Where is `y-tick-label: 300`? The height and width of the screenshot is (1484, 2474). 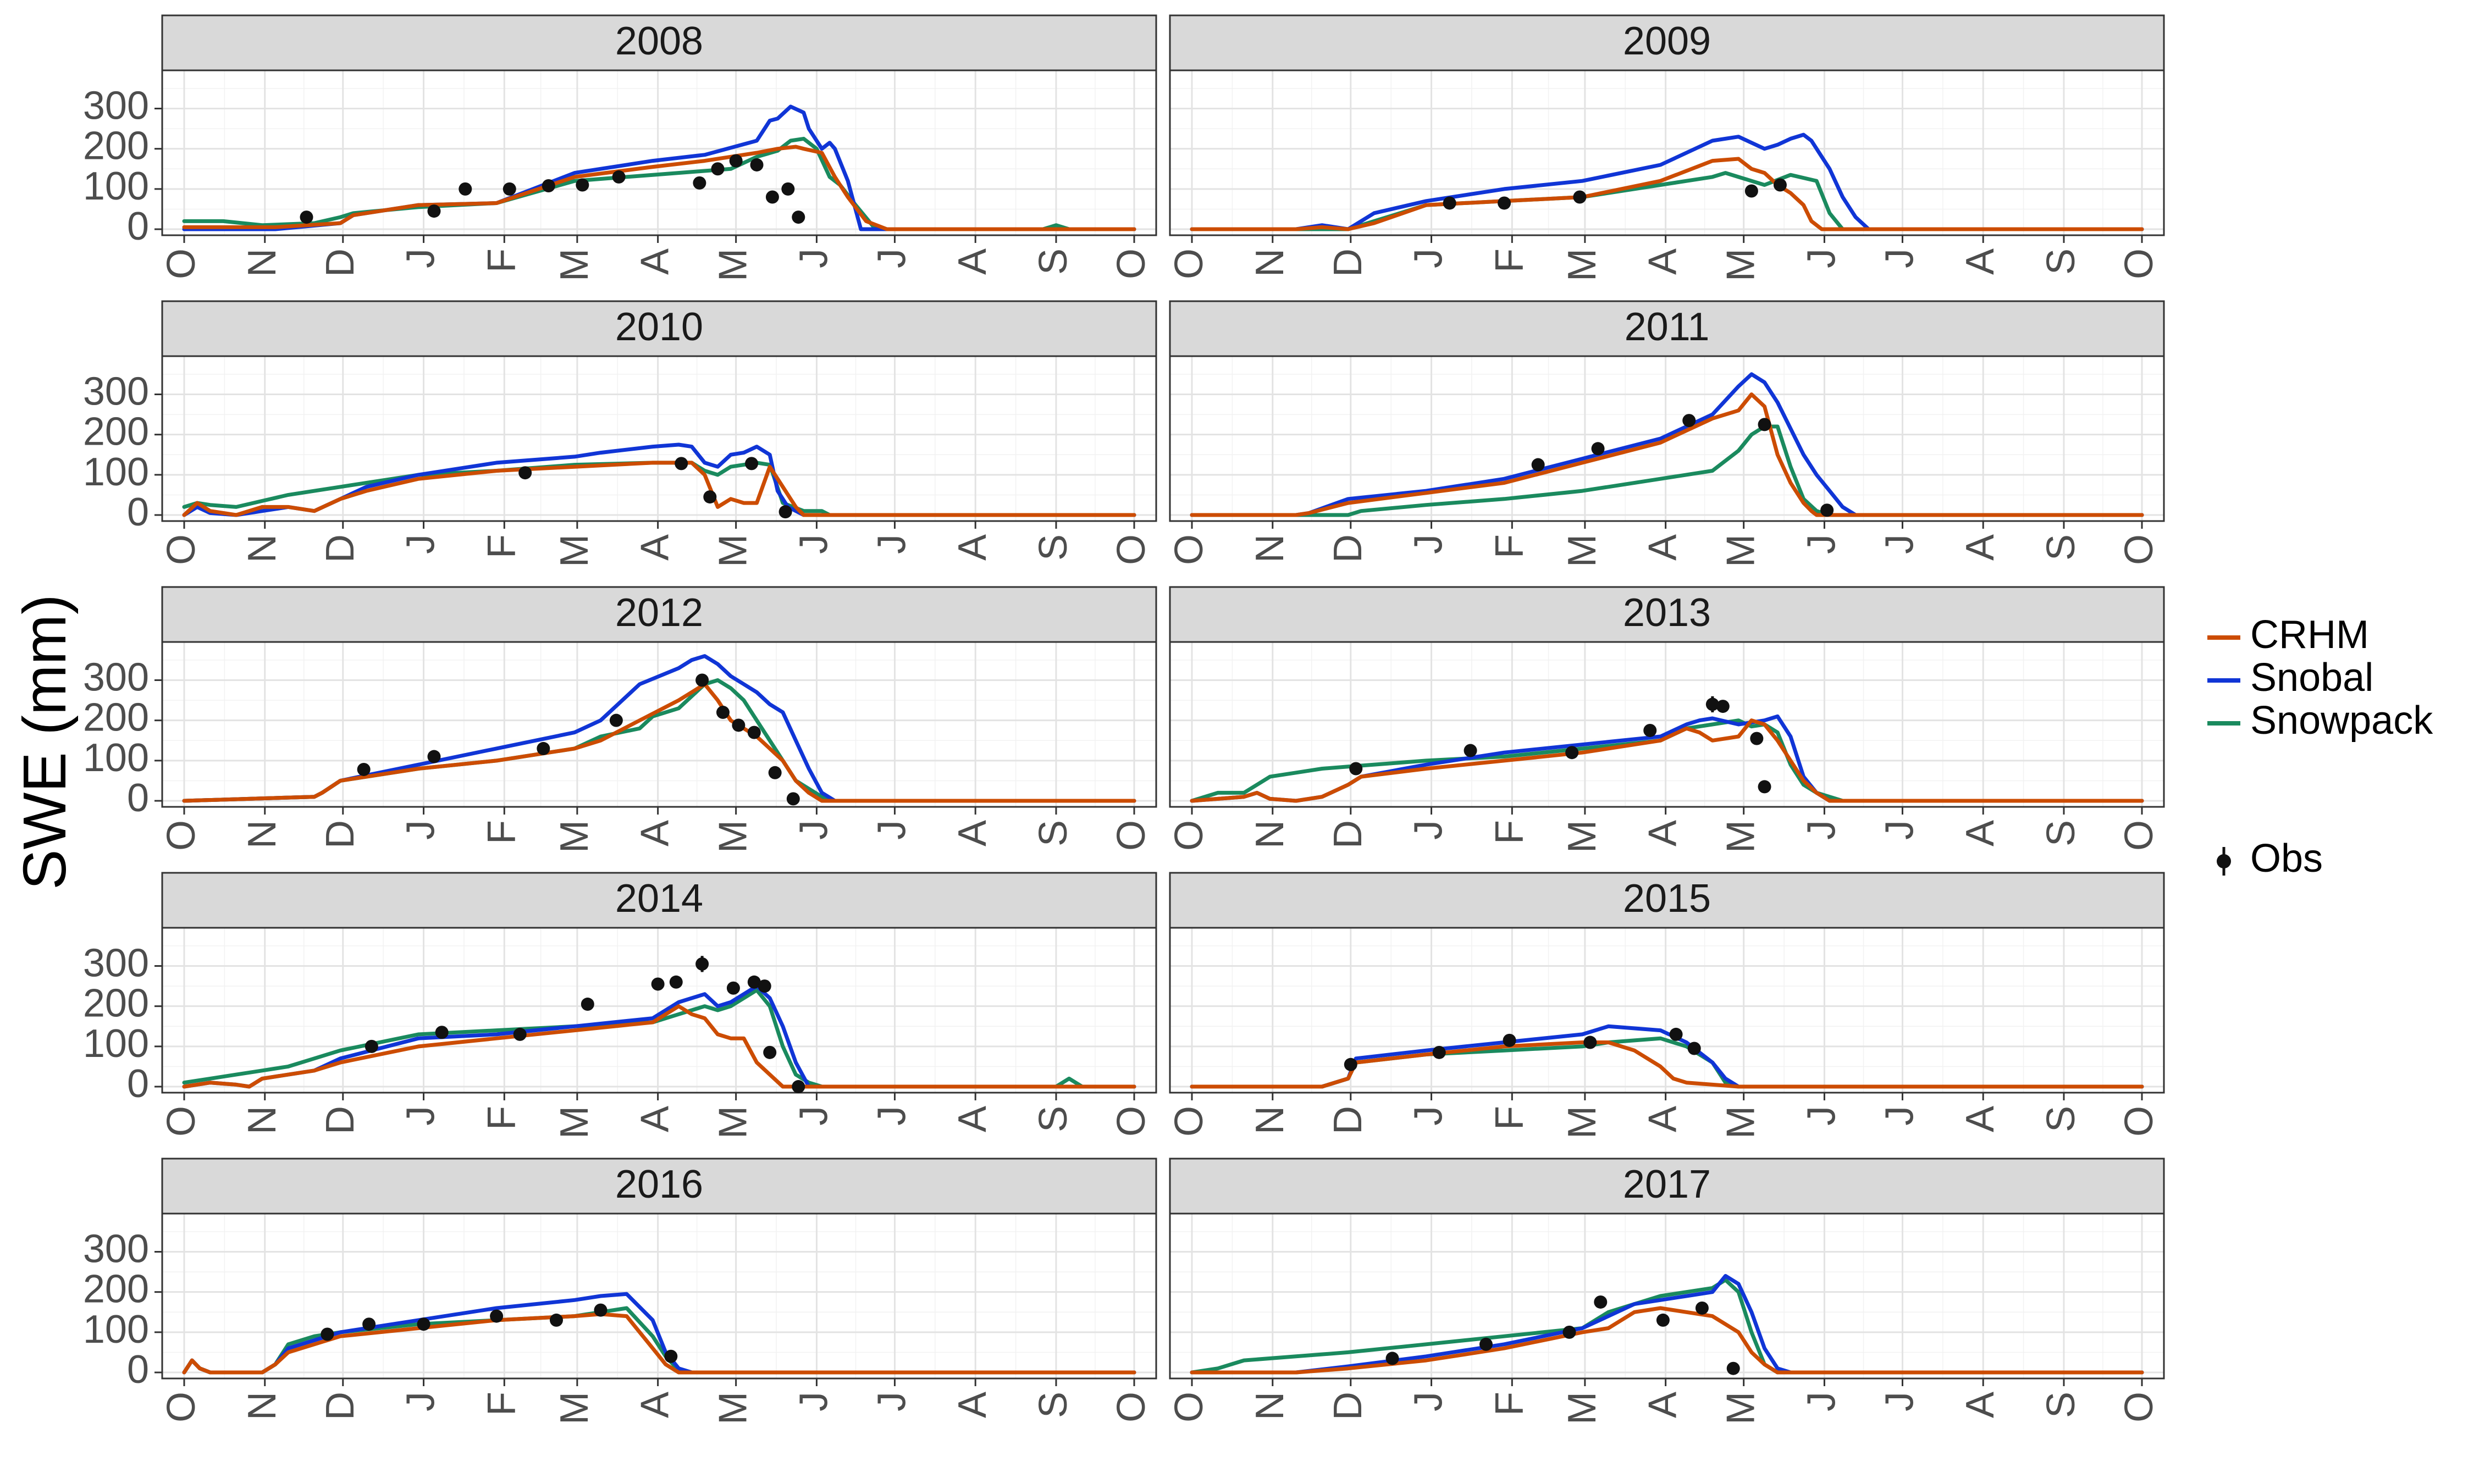 y-tick-label: 300 is located at coordinates (116, 106).